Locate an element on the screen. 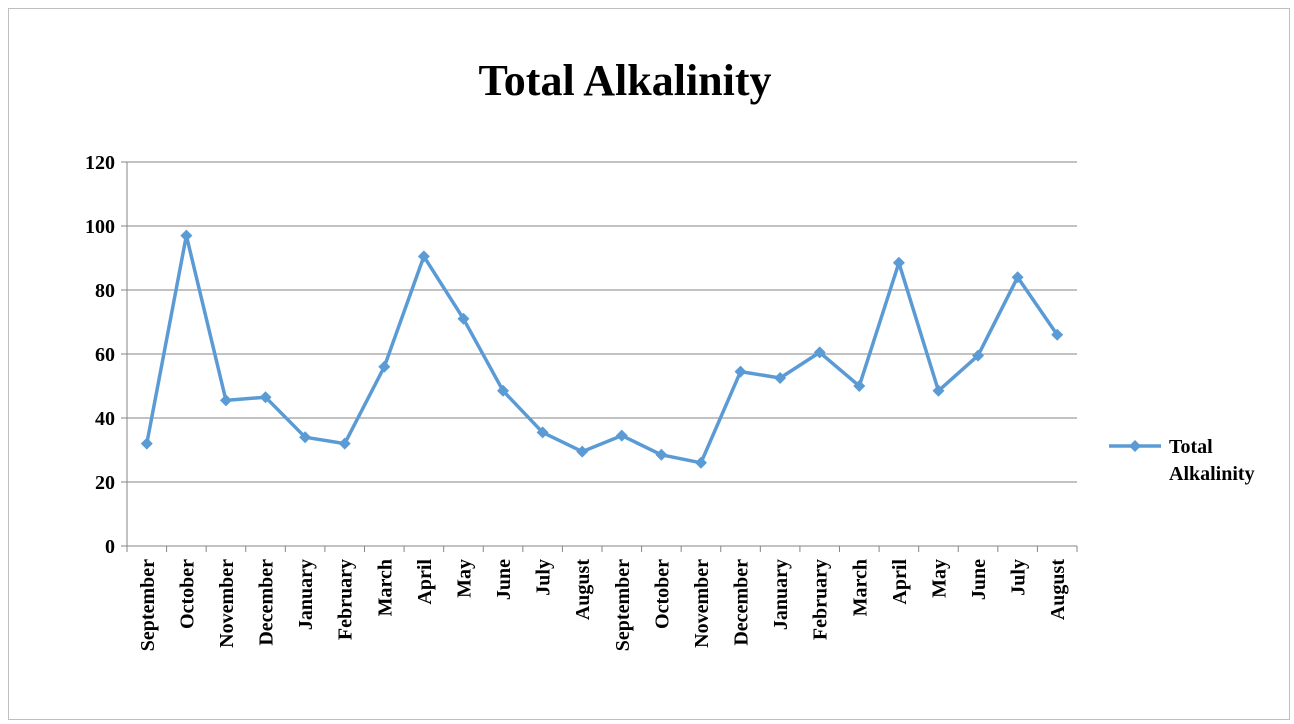  legend-marker is located at coordinates (1135, 446).